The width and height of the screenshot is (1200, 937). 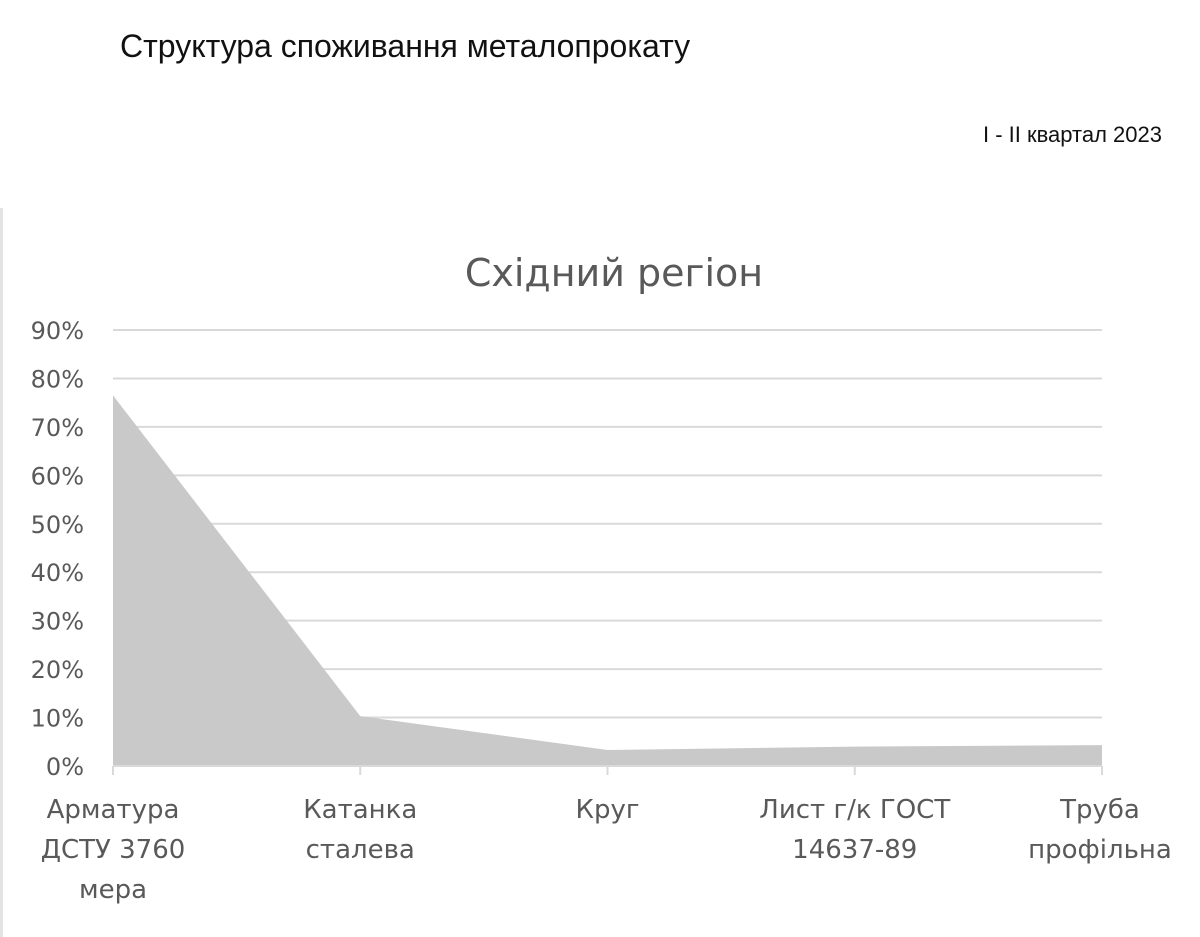 What do you see at coordinates (113, 850) in the screenshot?
I see `x-tick-label: Арматура ДСТУ 3760 мера` at bounding box center [113, 850].